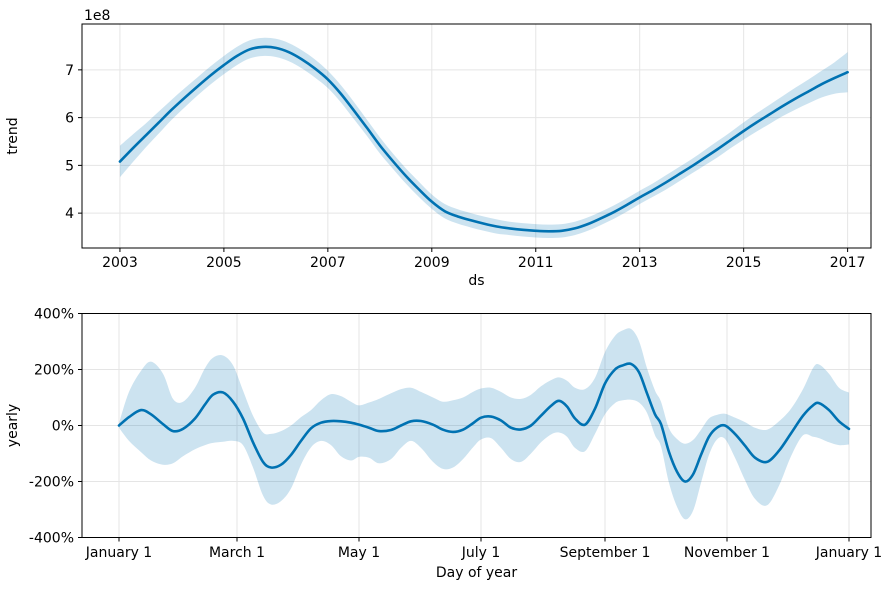  Describe the element at coordinates (51, 483) in the screenshot. I see `yearly-y-tick-label: -200%` at that location.